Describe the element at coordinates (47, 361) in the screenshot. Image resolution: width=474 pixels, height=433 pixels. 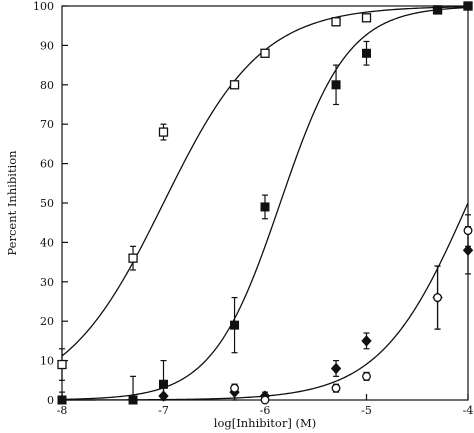
I see `y-tick-label: 10` at that location.